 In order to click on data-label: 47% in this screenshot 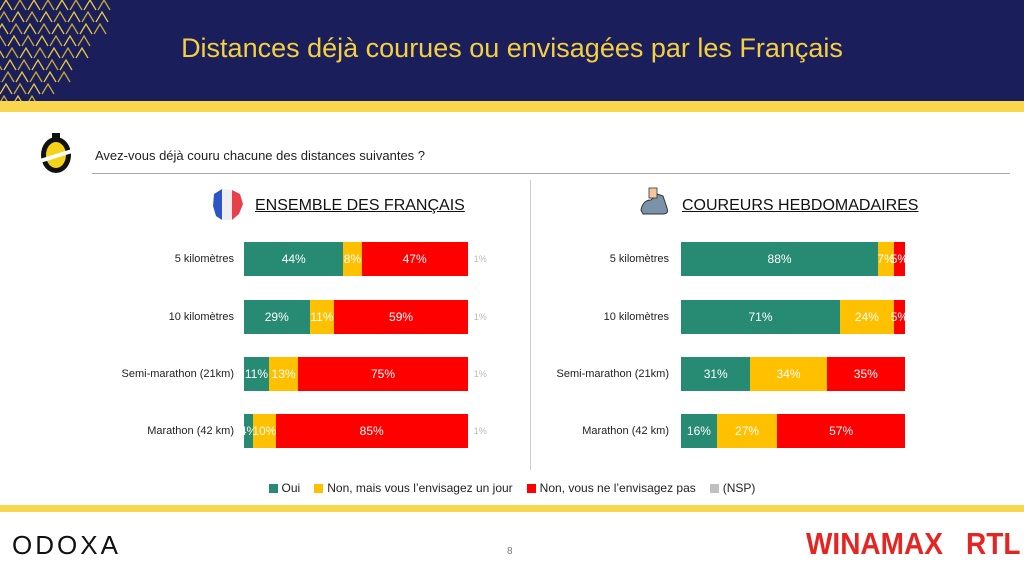, I will do `click(414, 259)`.